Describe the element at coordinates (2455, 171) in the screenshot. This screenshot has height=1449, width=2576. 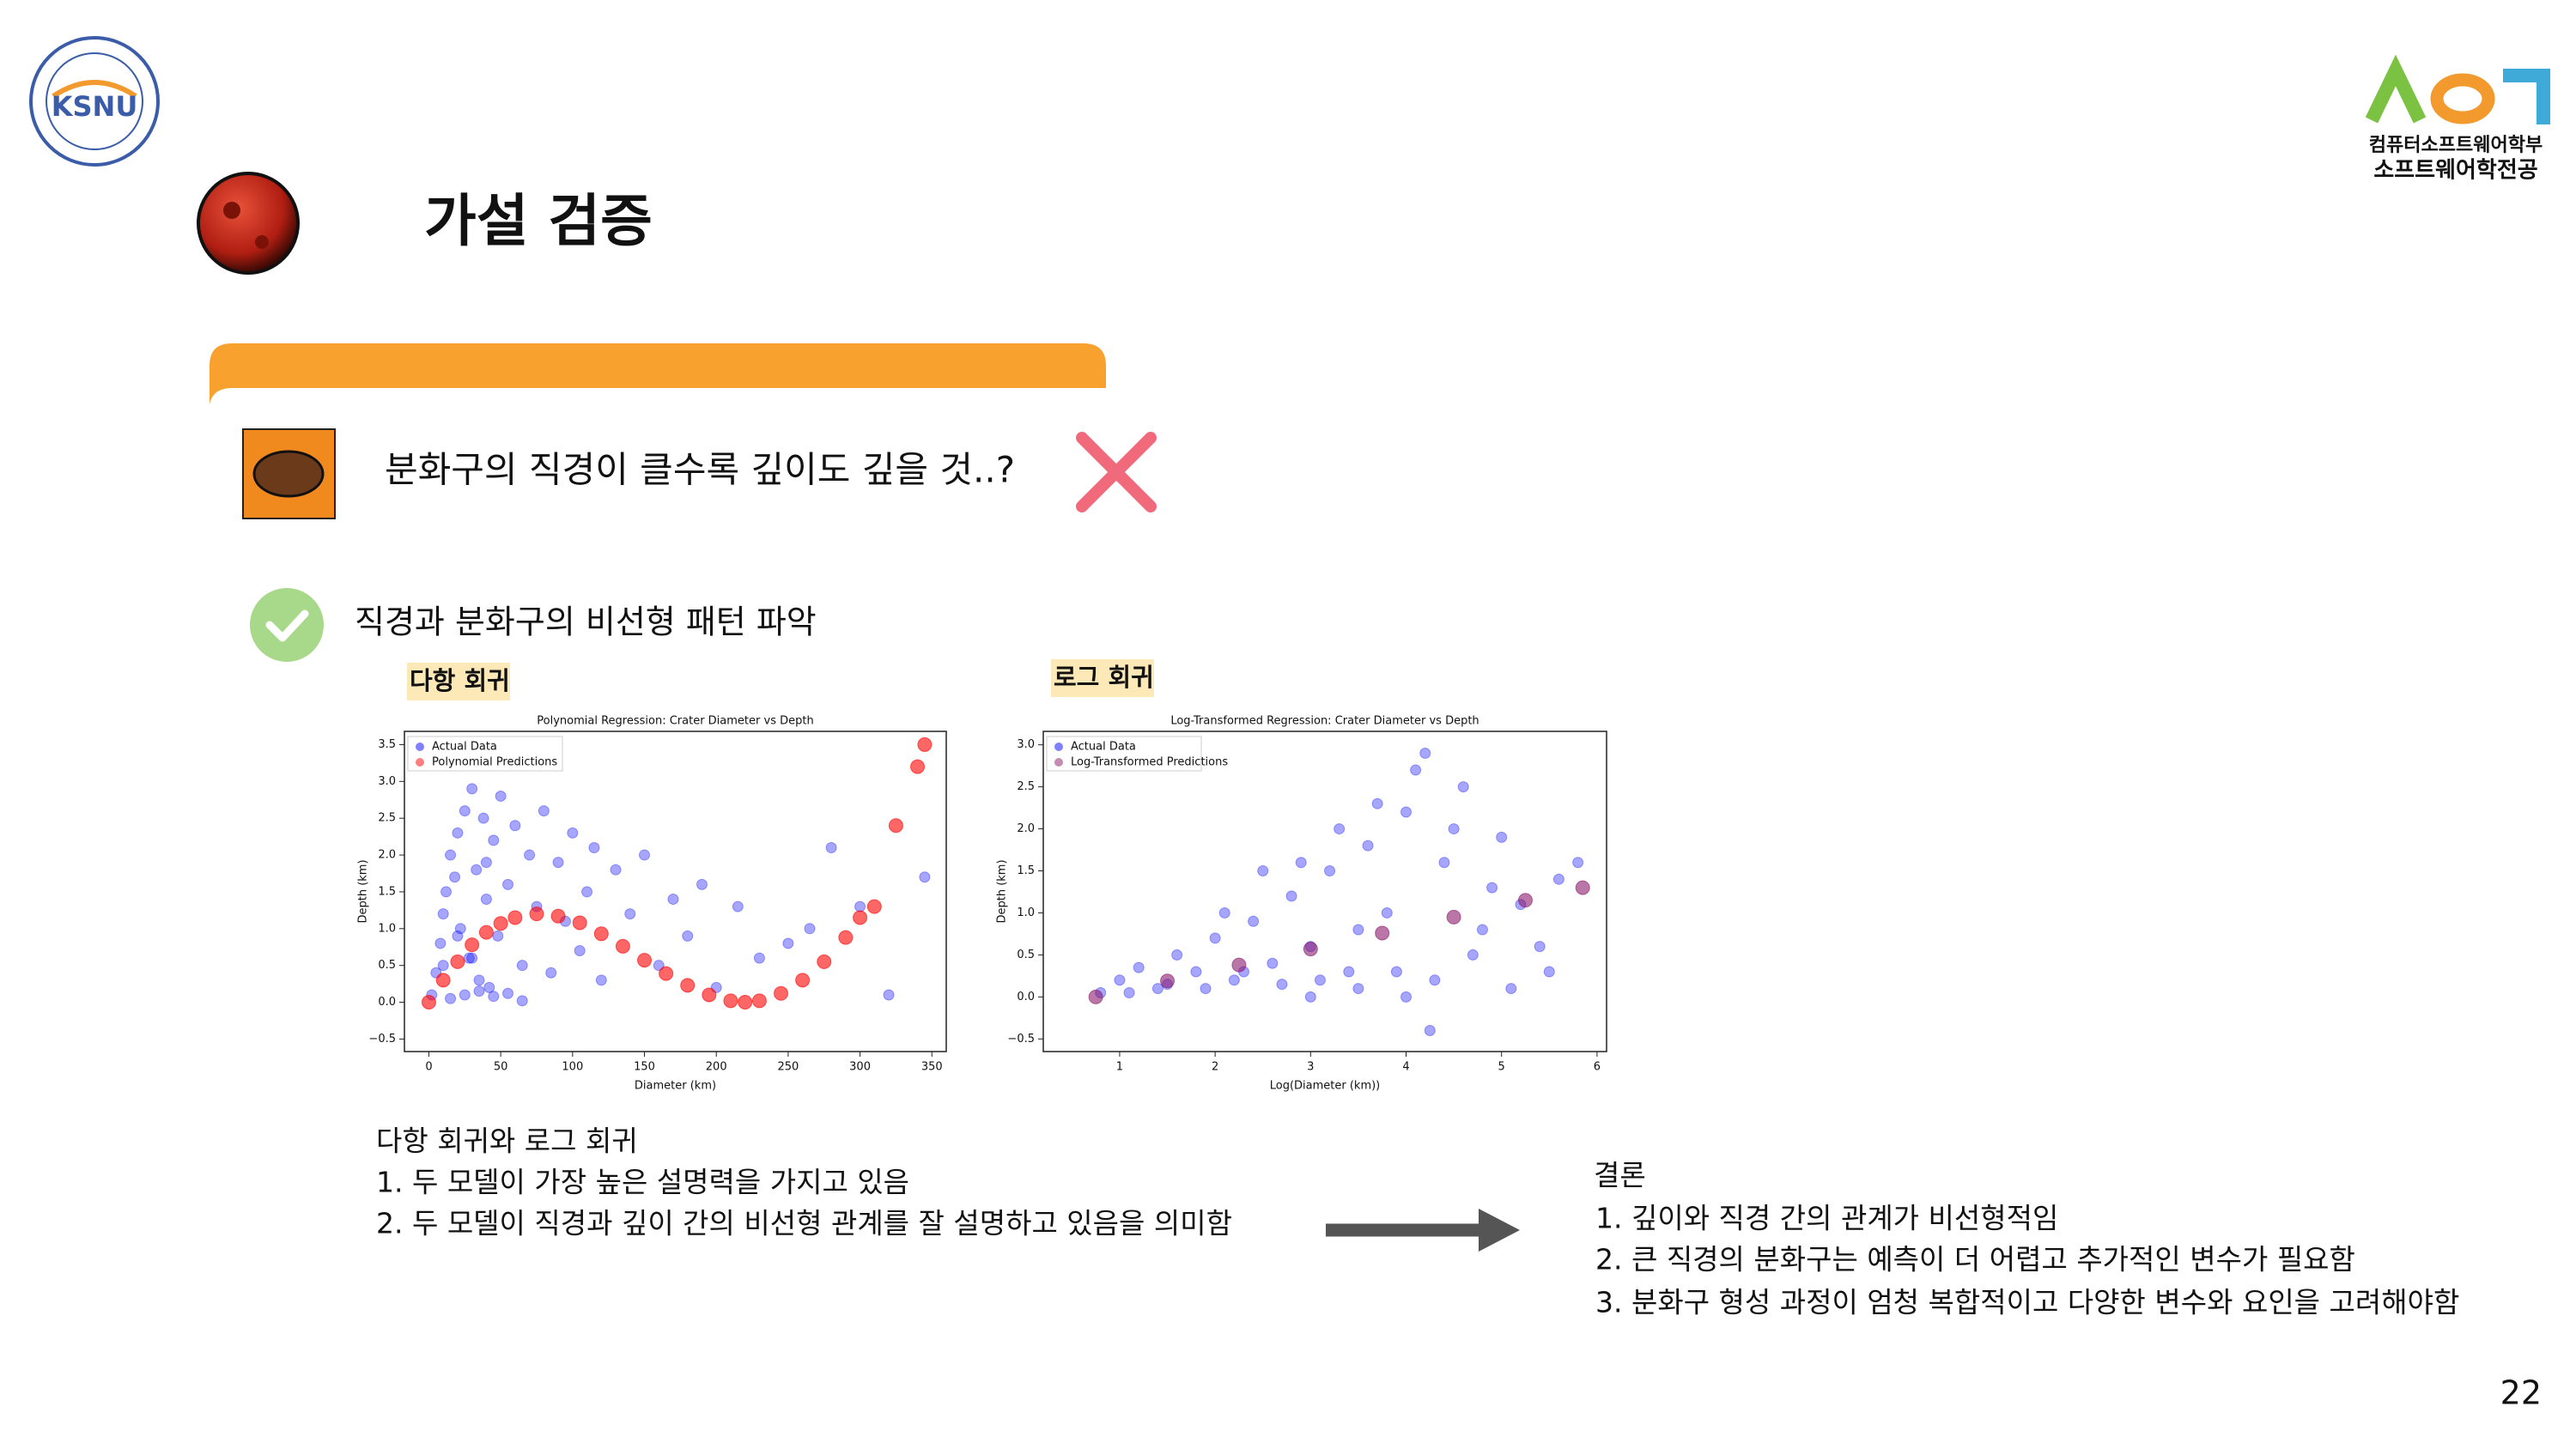
I see `dept-line: 소프트웨어학전공` at that location.